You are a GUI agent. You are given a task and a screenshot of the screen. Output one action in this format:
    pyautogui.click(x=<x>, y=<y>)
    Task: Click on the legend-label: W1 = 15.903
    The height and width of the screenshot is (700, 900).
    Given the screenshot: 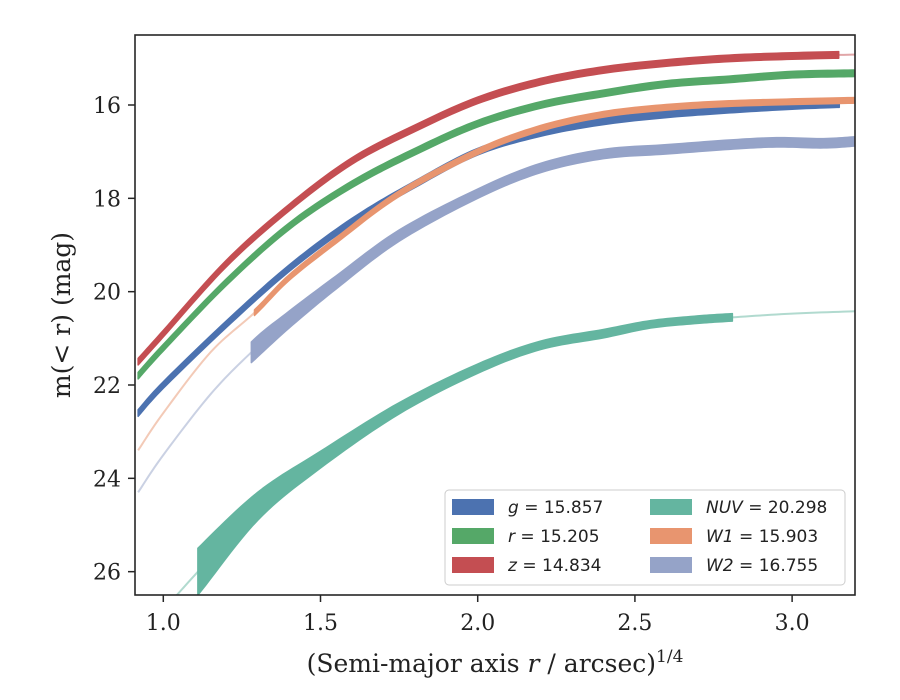 What is the action you would take?
    pyautogui.click(x=762, y=537)
    